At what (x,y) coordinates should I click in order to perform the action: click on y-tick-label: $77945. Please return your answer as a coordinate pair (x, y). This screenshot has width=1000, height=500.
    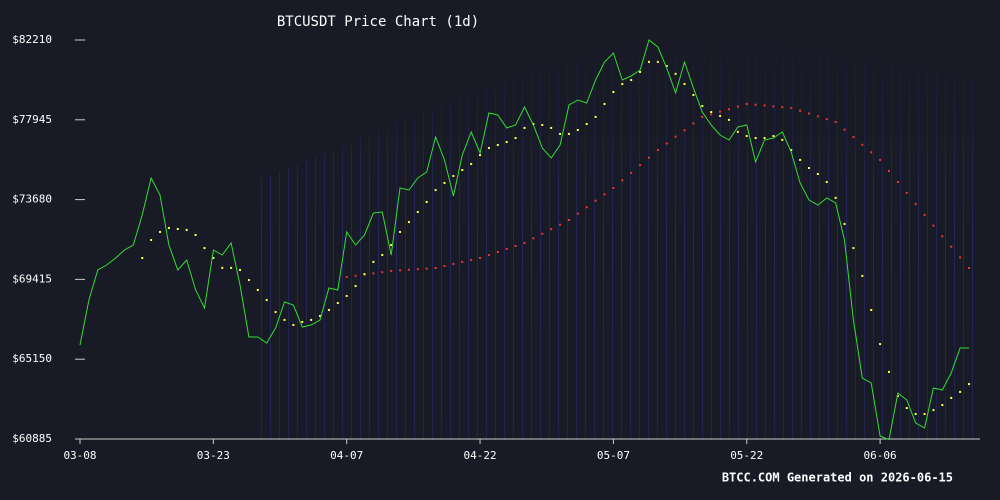
    Looking at the image, I should click on (32, 119).